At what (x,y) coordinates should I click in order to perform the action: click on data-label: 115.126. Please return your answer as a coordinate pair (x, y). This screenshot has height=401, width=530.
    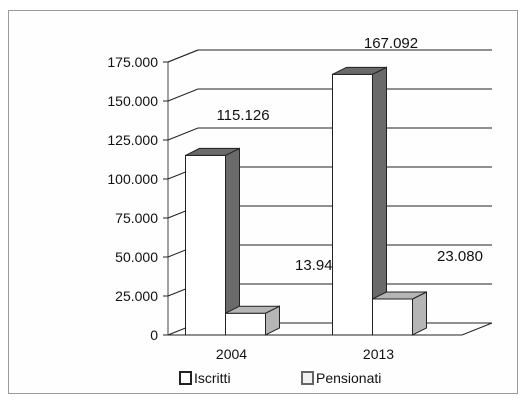
    Looking at the image, I should click on (242, 115).